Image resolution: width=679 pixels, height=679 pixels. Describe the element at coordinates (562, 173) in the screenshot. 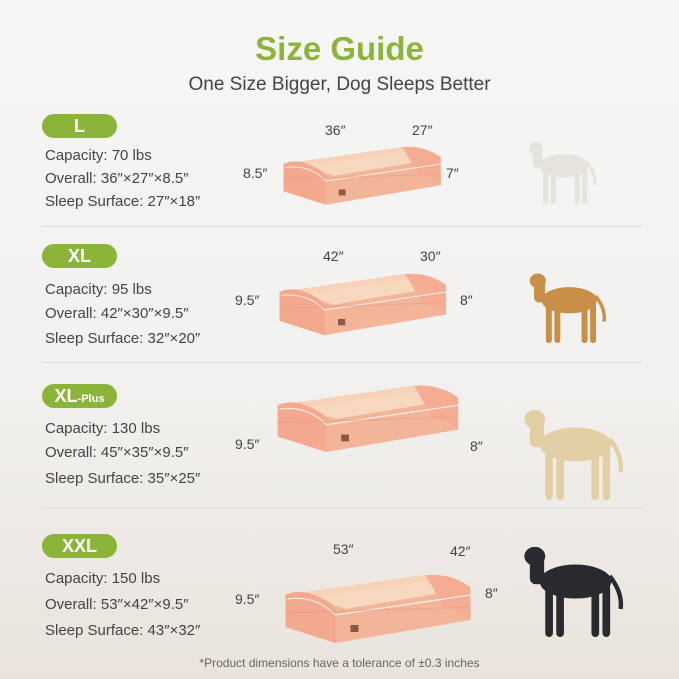

I see `bulldog-image` at that location.